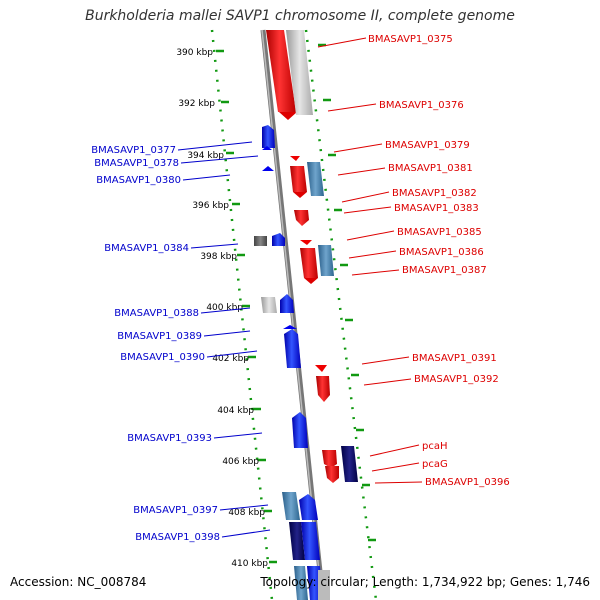  Describe the element at coordinates (454, 358) in the screenshot. I see `gene-label: BMASAVP1_0391` at that location.